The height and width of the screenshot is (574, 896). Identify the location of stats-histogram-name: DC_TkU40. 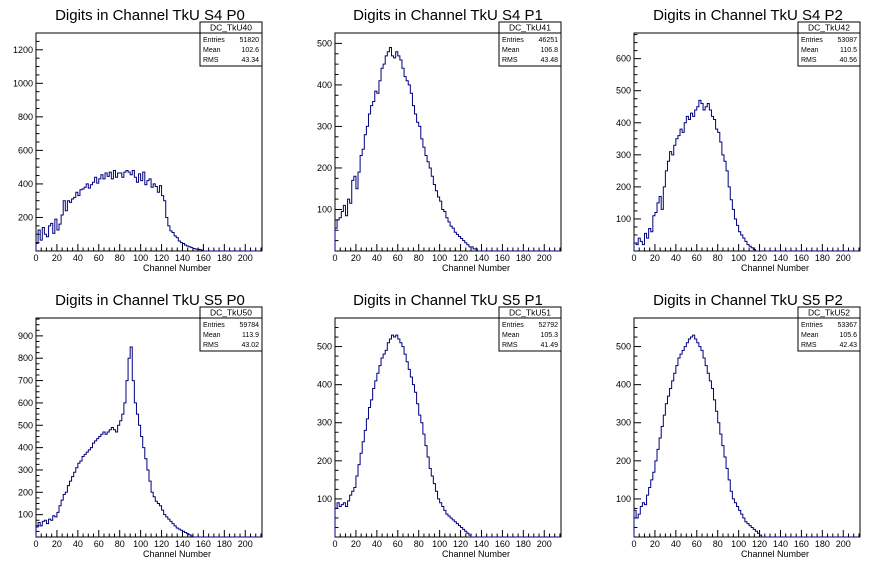
(231, 28).